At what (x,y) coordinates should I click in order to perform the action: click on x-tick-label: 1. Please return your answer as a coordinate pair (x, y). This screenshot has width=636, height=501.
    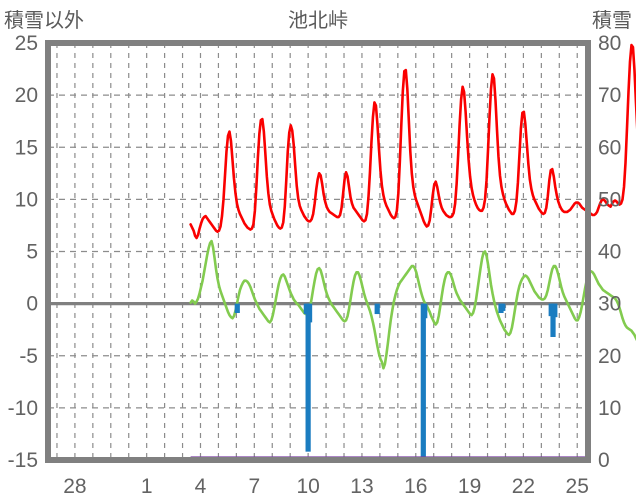
    Looking at the image, I should click on (147, 486).